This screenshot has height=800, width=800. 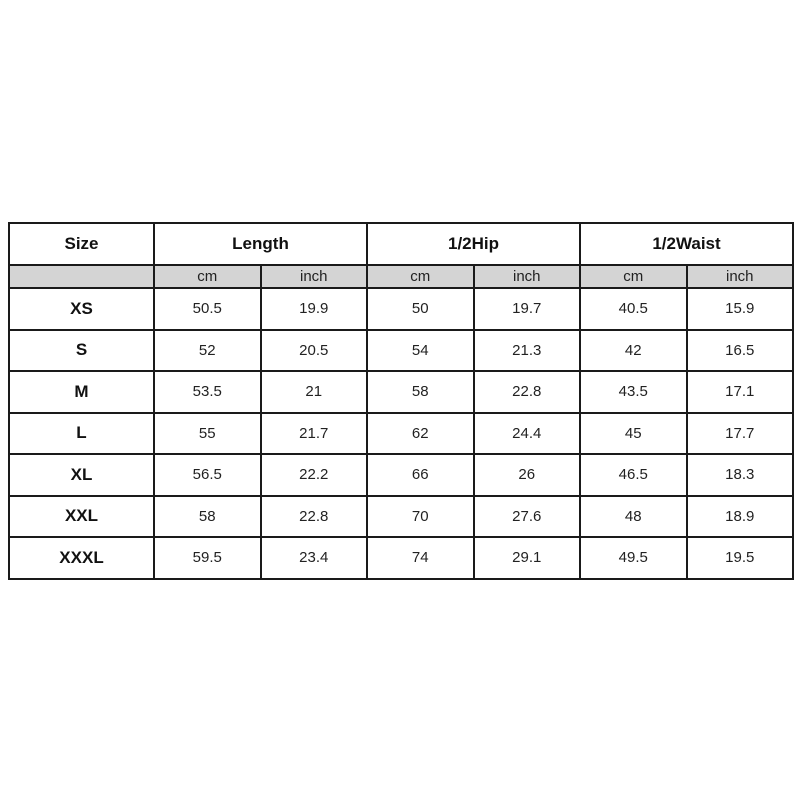 I want to click on value-cell: 19.5, so click(x=739, y=558).